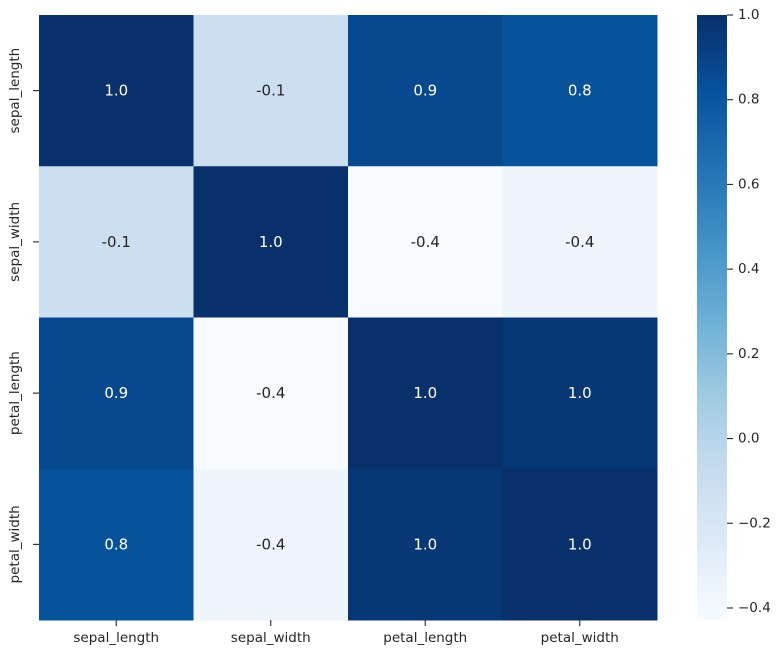 This screenshot has width=779, height=656. What do you see at coordinates (271, 638) in the screenshot?
I see `x-tick-label-1: sepal_width` at bounding box center [271, 638].